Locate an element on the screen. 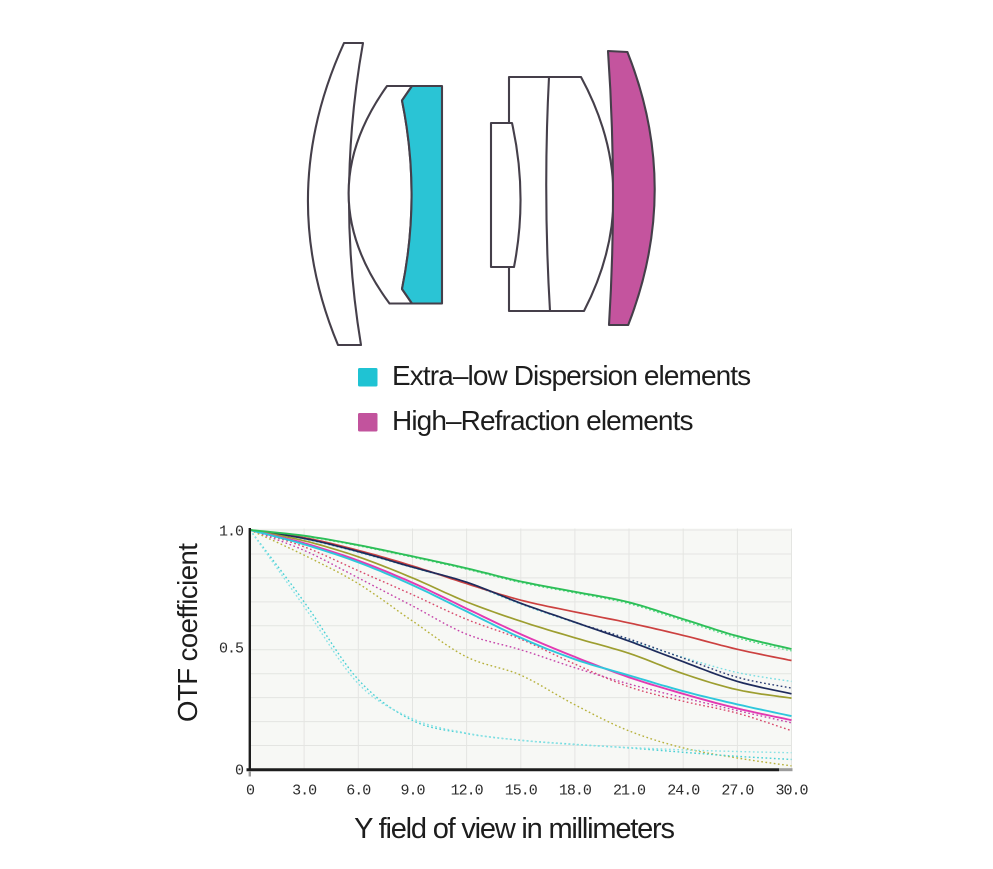 This screenshot has width=993, height=869. svg-text: Y field of view in millimeters is located at coordinates (514, 829).